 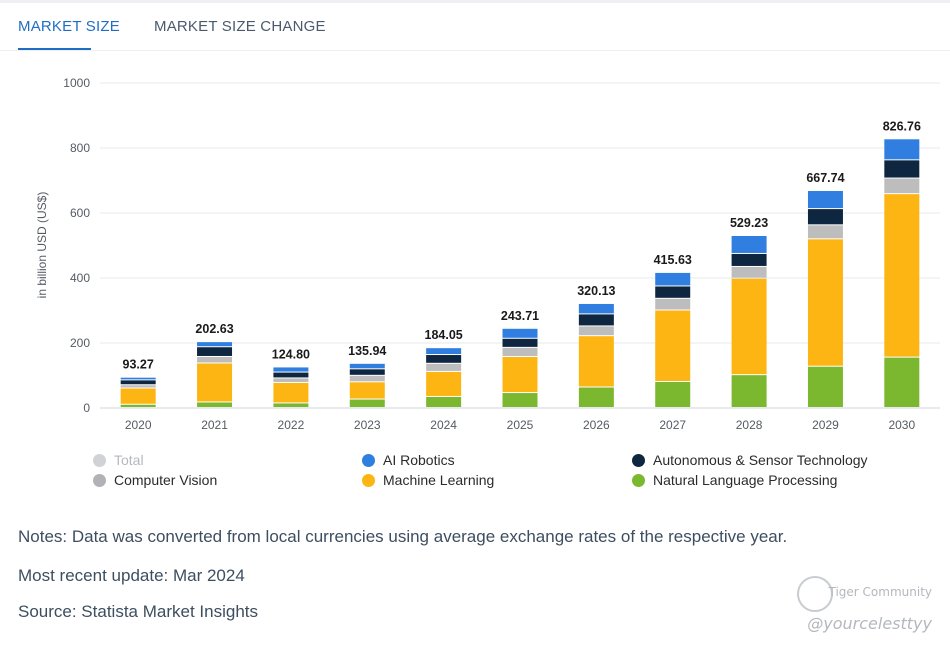 What do you see at coordinates (240, 26) in the screenshot?
I see `tab-market-size-change: MARKET SIZE CHANGE` at bounding box center [240, 26].